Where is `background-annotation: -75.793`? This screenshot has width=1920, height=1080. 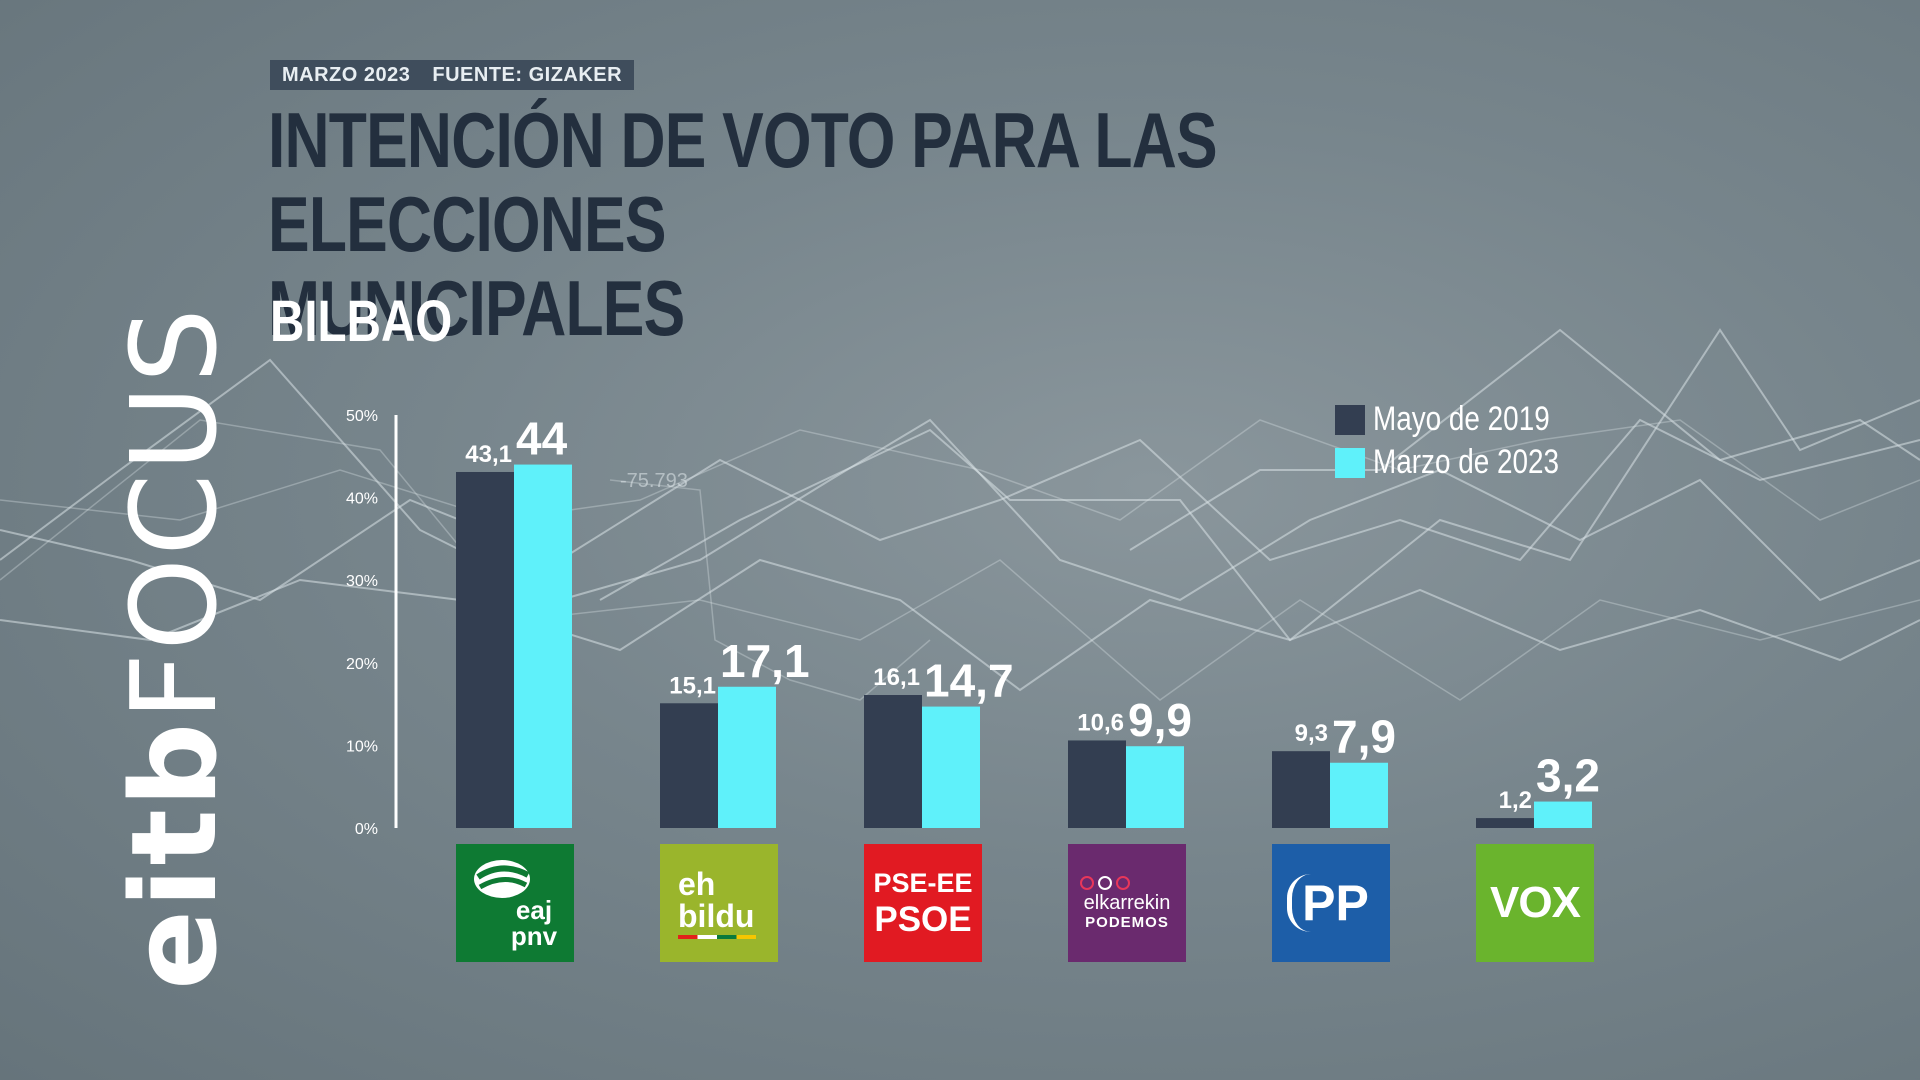 background-annotation: -75.793 is located at coordinates (654, 481).